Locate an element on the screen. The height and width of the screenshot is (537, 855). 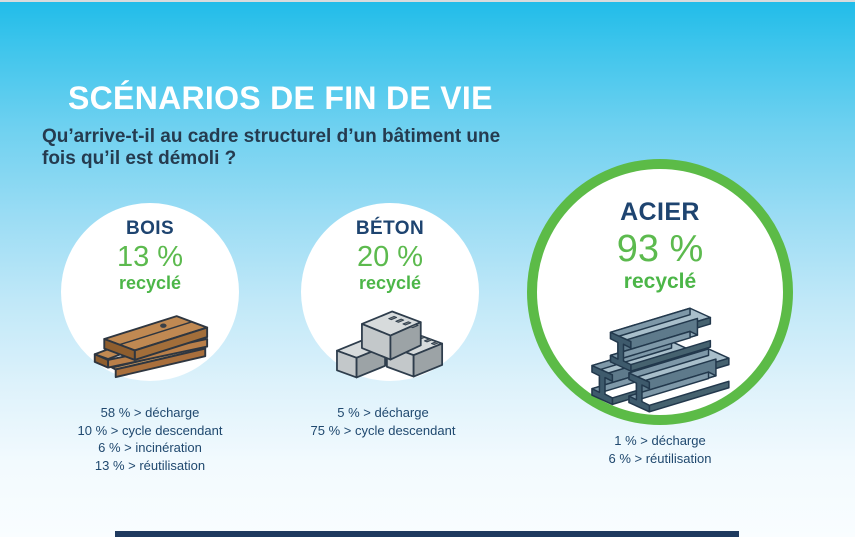
material-name-beton: BÉTON is located at coordinates (390, 228).